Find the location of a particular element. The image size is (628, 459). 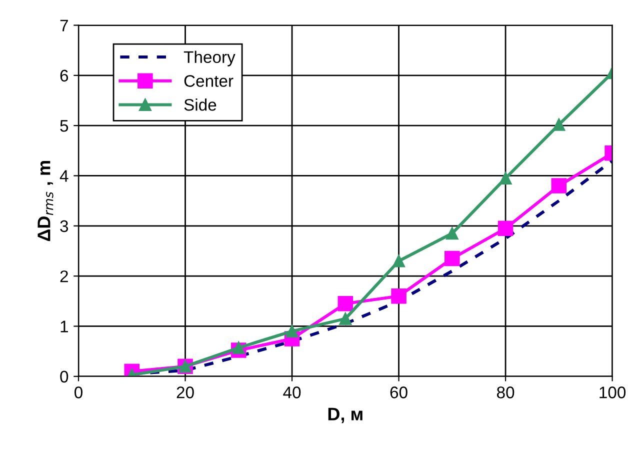

y-tick-label: 3 is located at coordinates (64, 226).